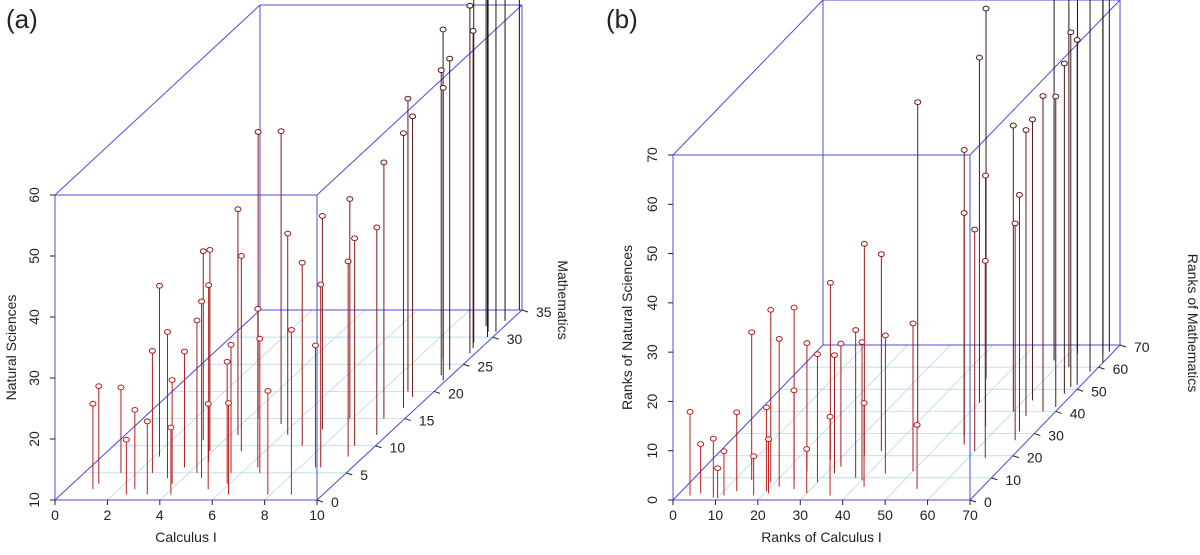  What do you see at coordinates (652, 155) in the screenshot?
I see `z-tick-label: 70` at bounding box center [652, 155].